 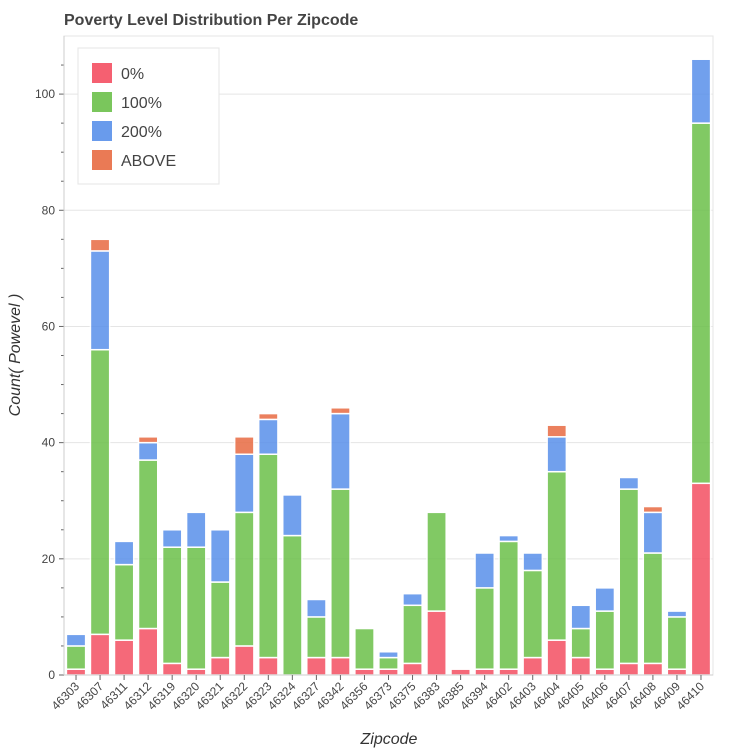 What do you see at coordinates (388, 663) in the screenshot?
I see `bar-46373-100%` at bounding box center [388, 663].